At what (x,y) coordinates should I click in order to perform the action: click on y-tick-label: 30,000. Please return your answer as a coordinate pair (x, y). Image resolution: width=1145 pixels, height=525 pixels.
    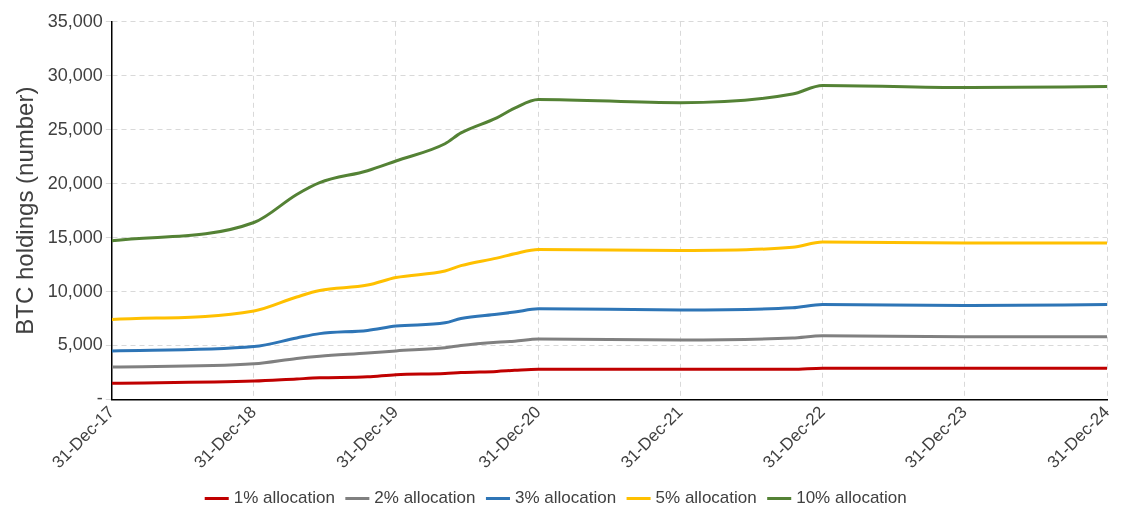
    Looking at the image, I should click on (75, 74).